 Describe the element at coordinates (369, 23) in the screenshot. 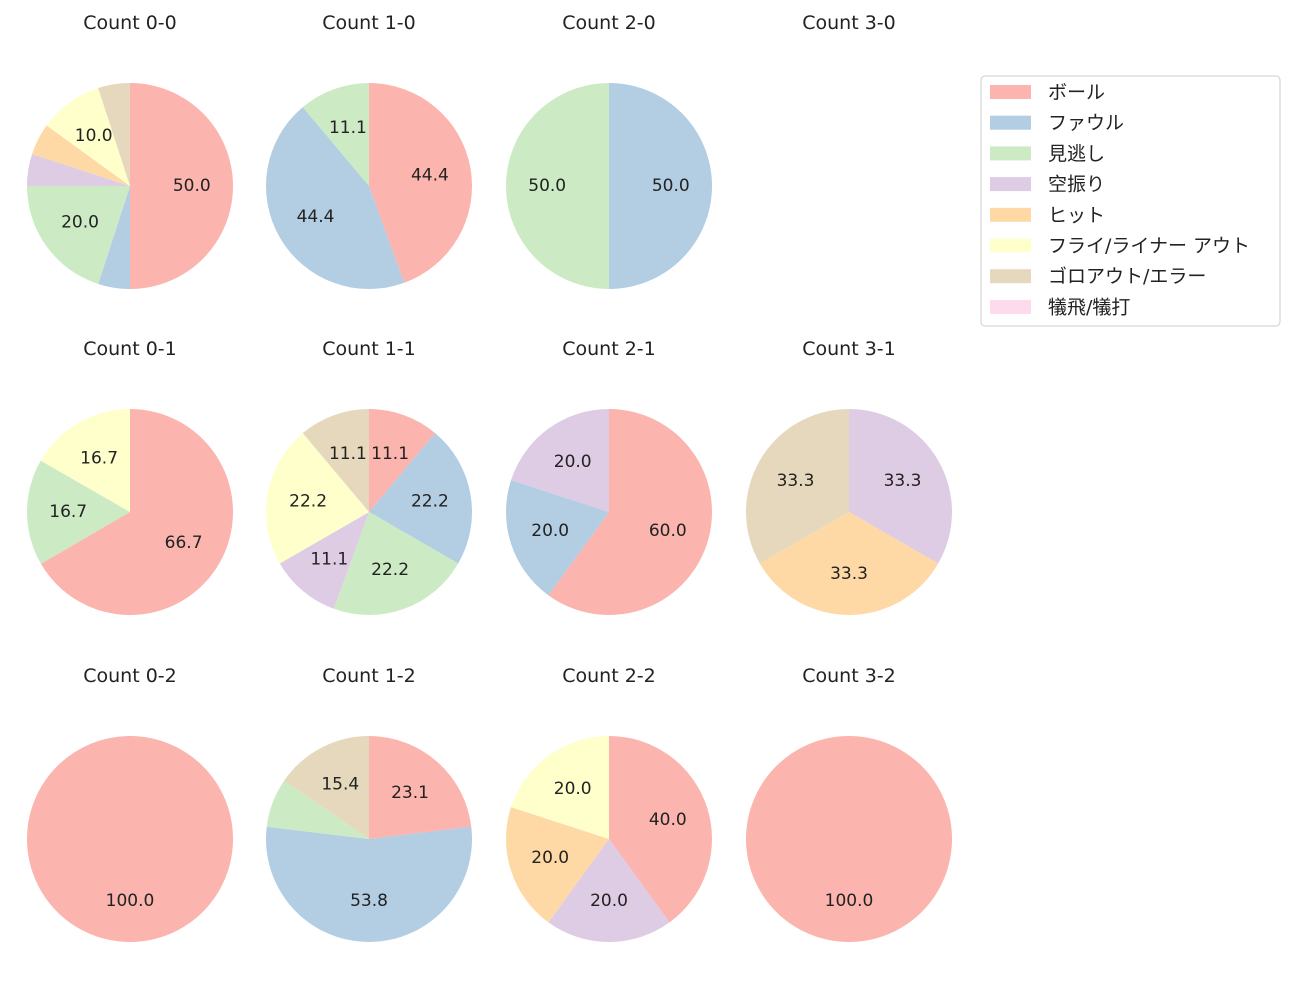

I see `pie-title: Count 1-0` at that location.